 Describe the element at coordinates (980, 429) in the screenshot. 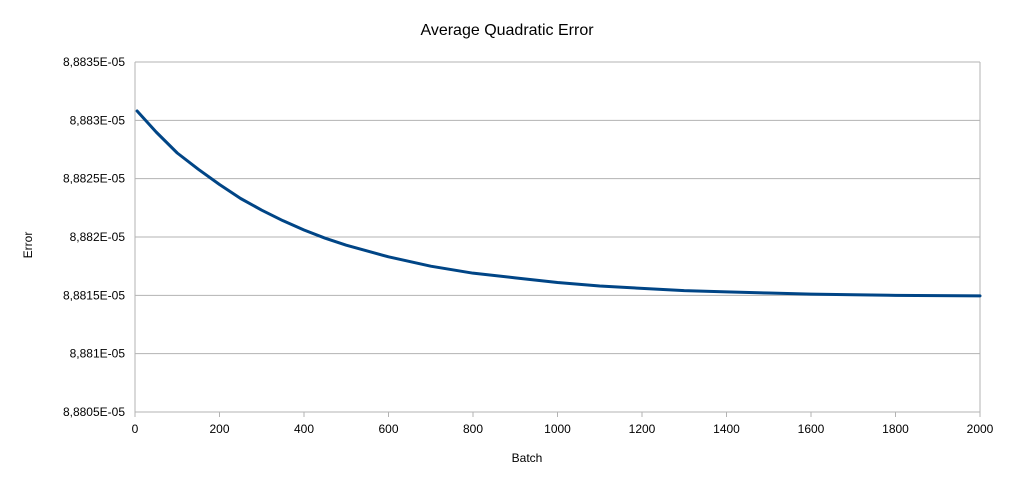

I see `x-tick-label: 2000` at that location.